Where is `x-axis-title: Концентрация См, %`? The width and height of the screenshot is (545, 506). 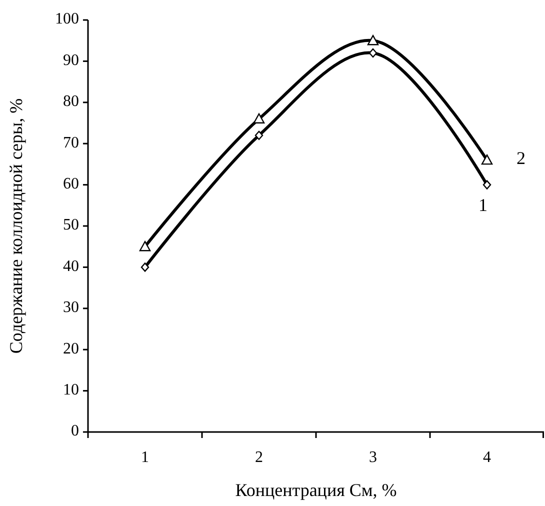 x-axis-title: Концентрация См, % is located at coordinates (316, 490).